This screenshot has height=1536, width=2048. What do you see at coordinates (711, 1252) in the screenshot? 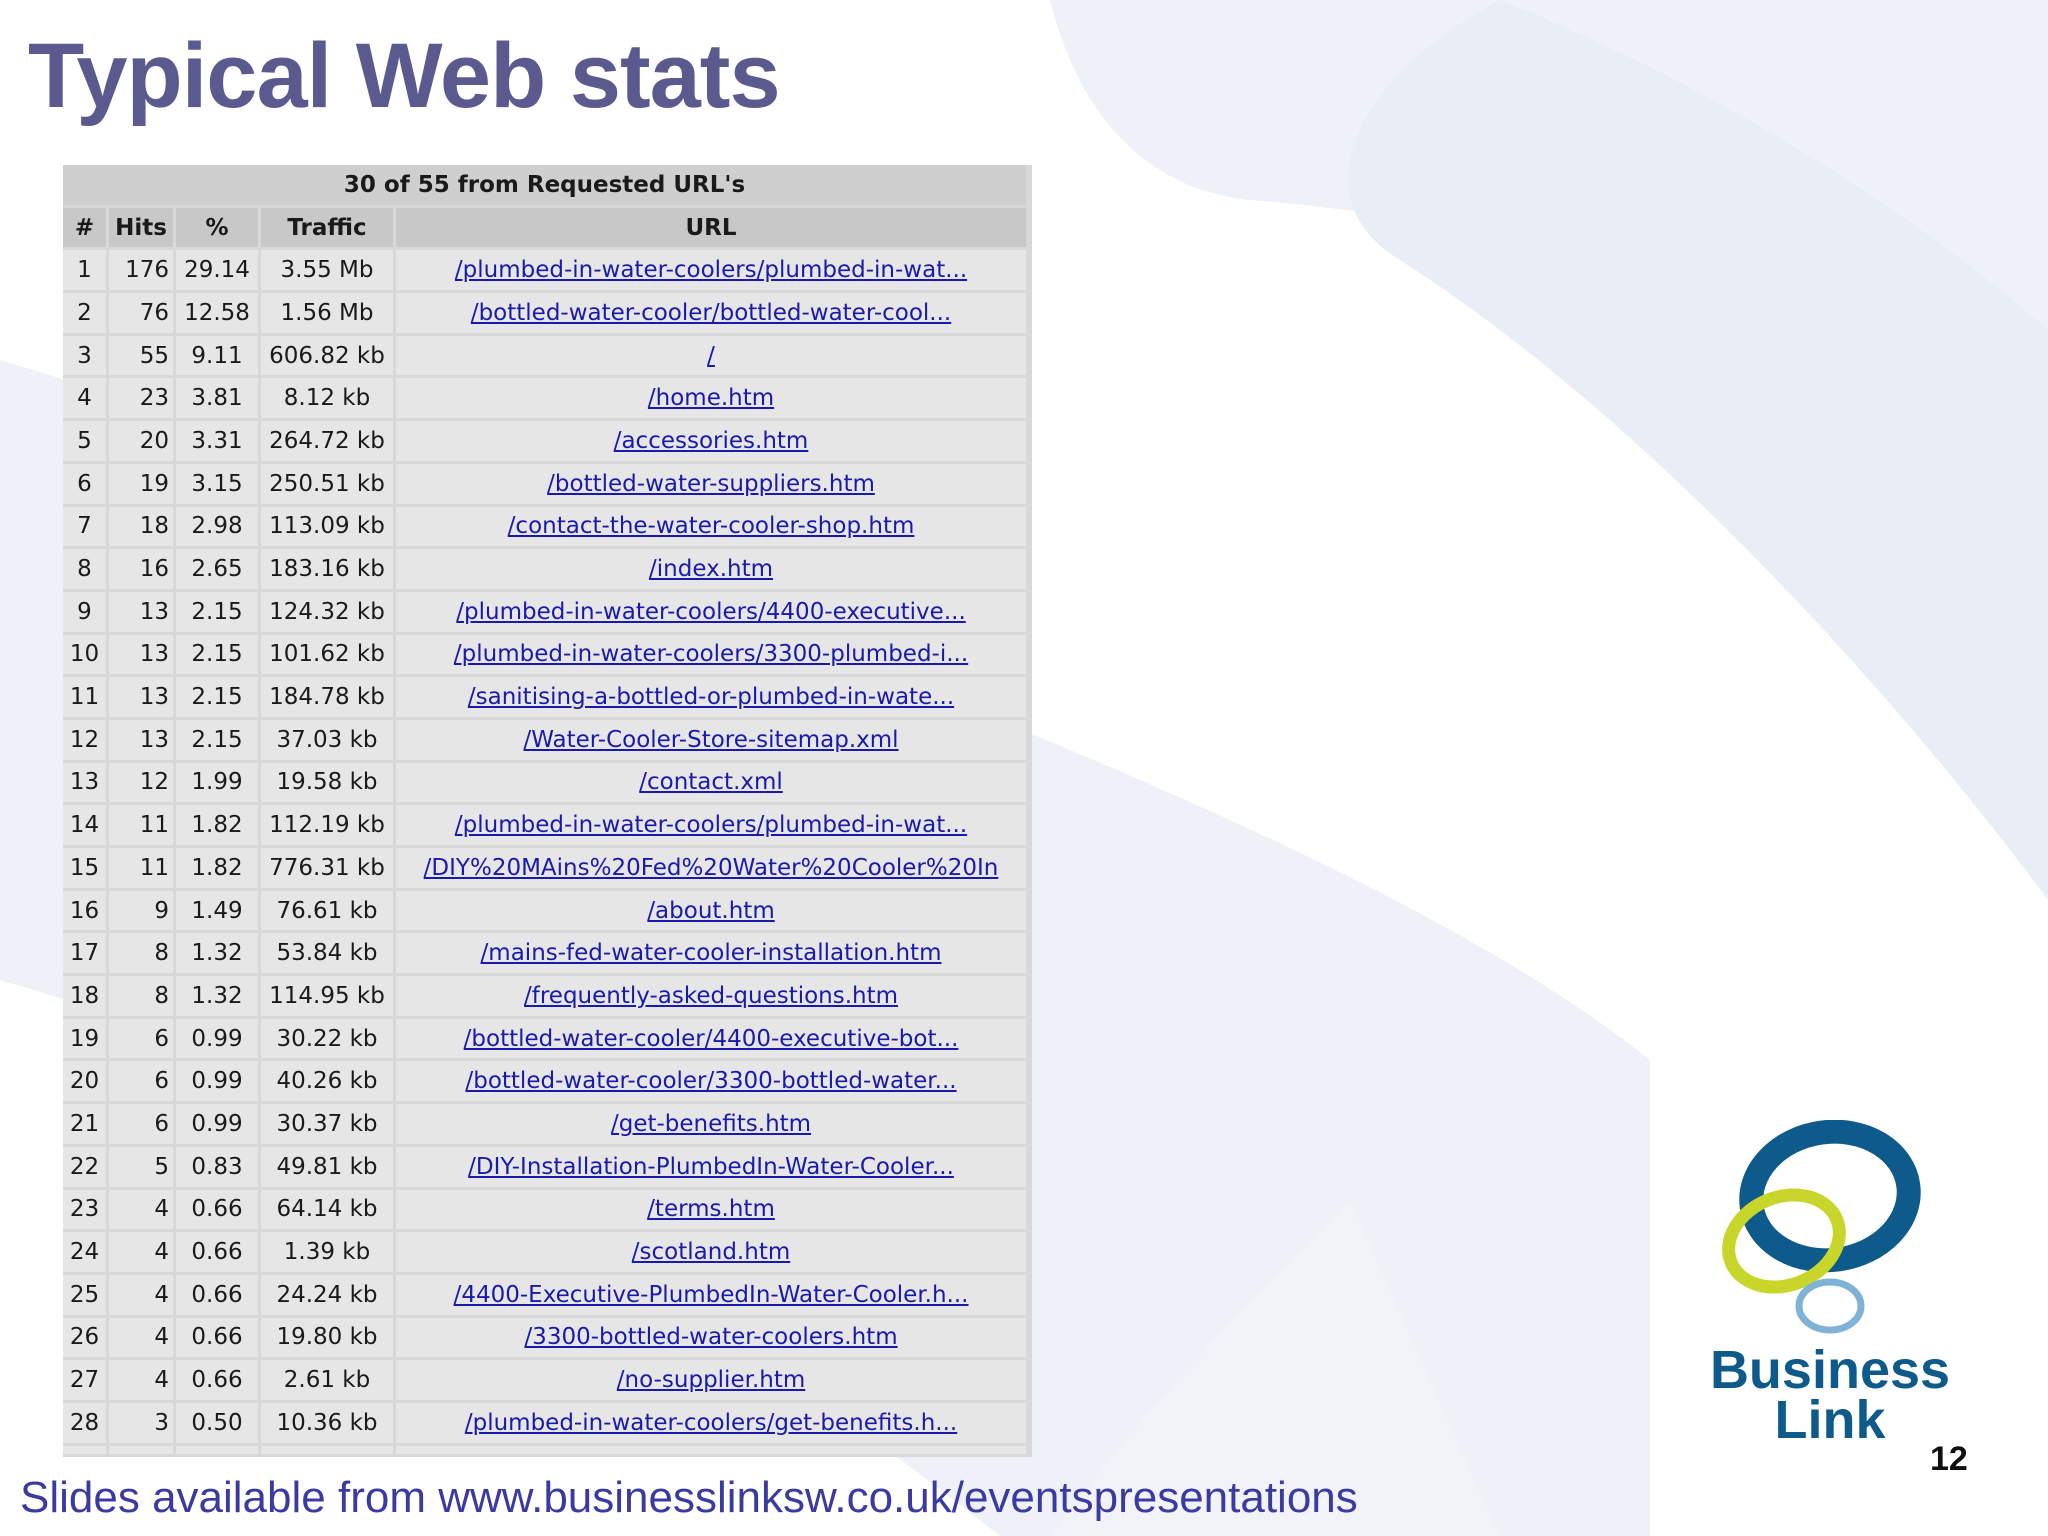
I see `url-link: /scotland.htm` at bounding box center [711, 1252].